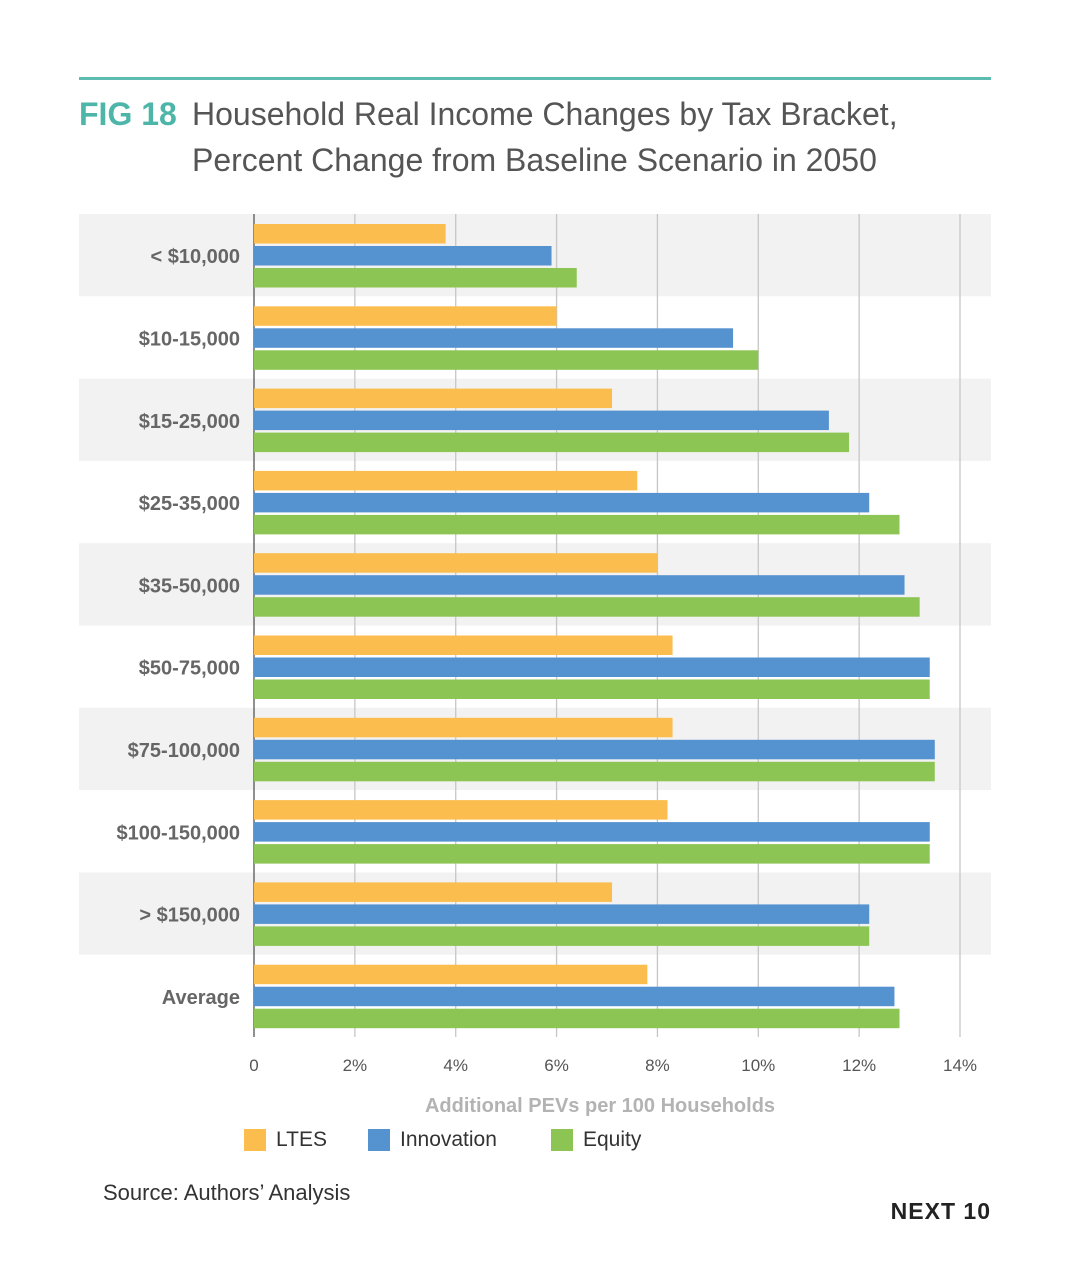  What do you see at coordinates (657, 1065) in the screenshot?
I see `x-tick-label: 8%` at bounding box center [657, 1065].